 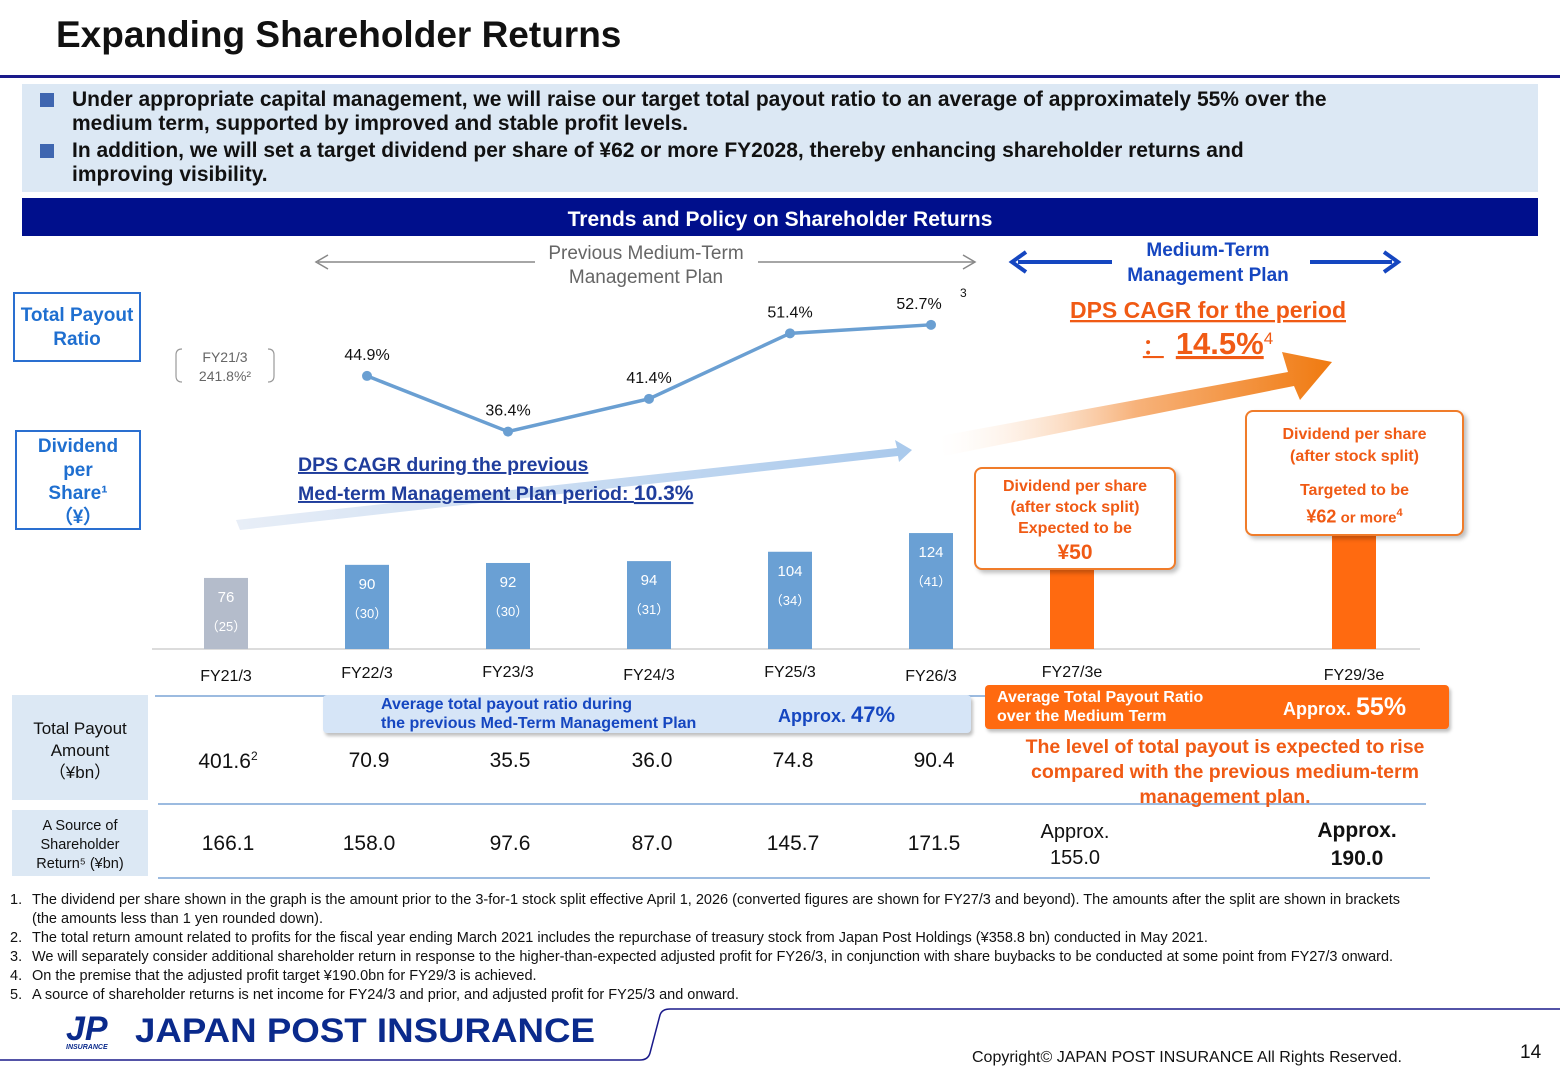 I want to click on callout-fy27-value: ¥50, so click(x=1075, y=552).